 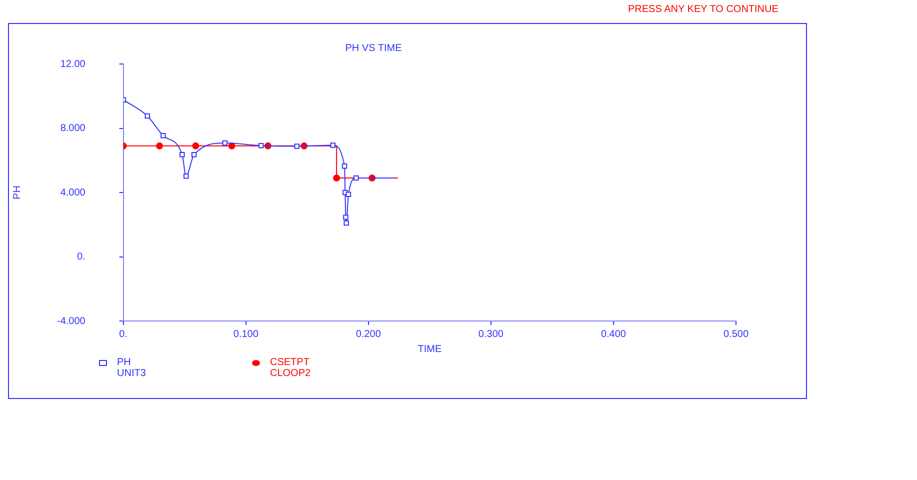 What do you see at coordinates (73, 192) in the screenshot?
I see `y-tick-label: 4.000` at bounding box center [73, 192].